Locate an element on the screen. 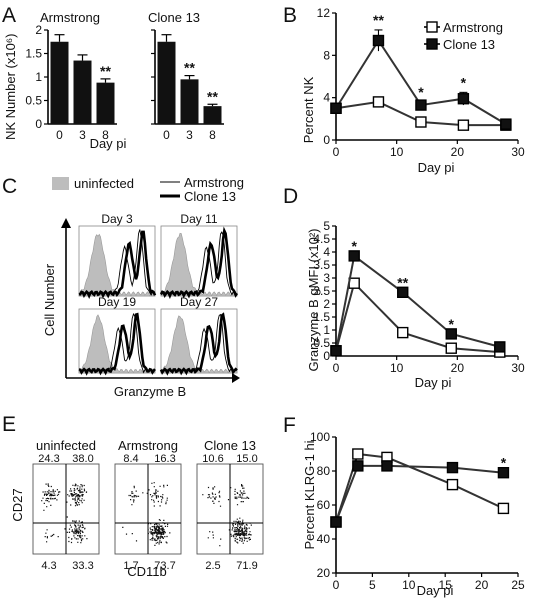 This screenshot has width=533, height=600. panel-b-ytick-label: 0 is located at coordinates (326, 140).